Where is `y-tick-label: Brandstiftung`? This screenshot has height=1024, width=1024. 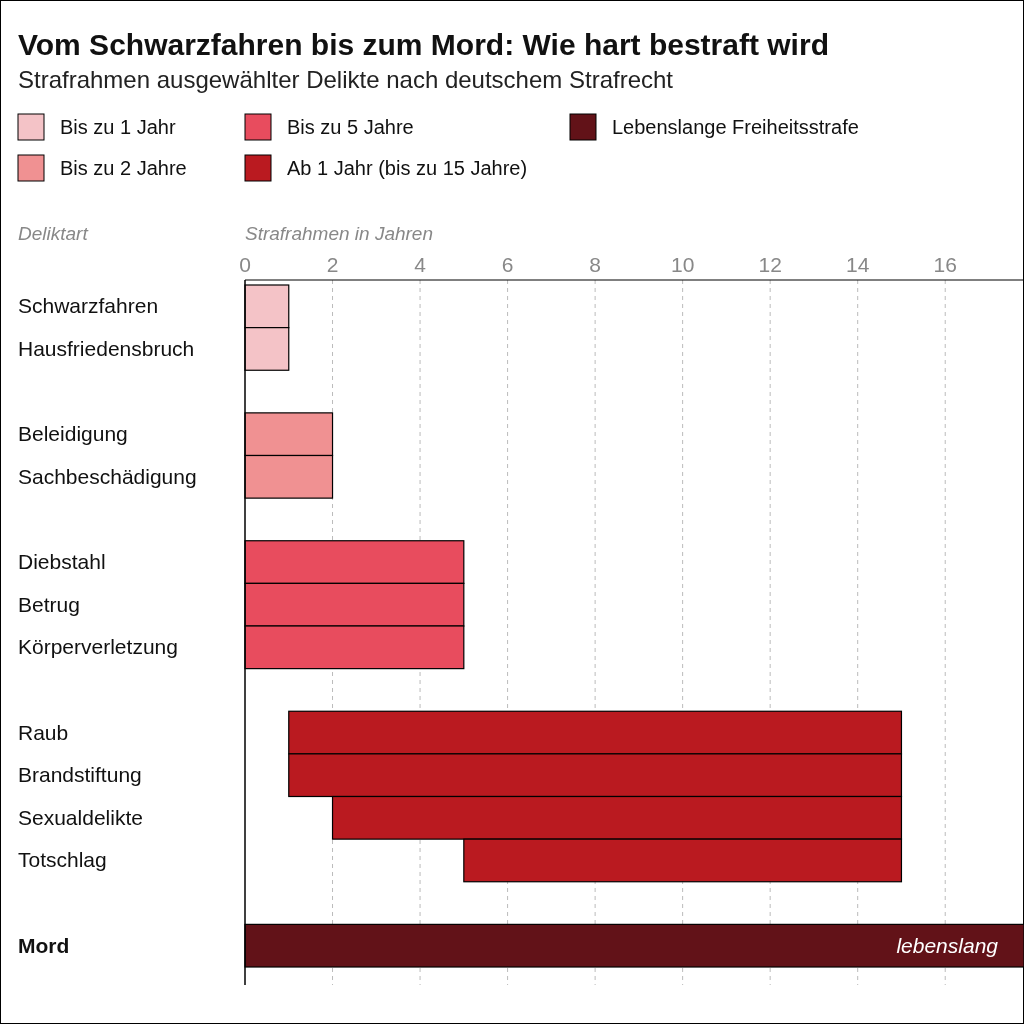 y-tick-label: Brandstiftung is located at coordinates (80, 775).